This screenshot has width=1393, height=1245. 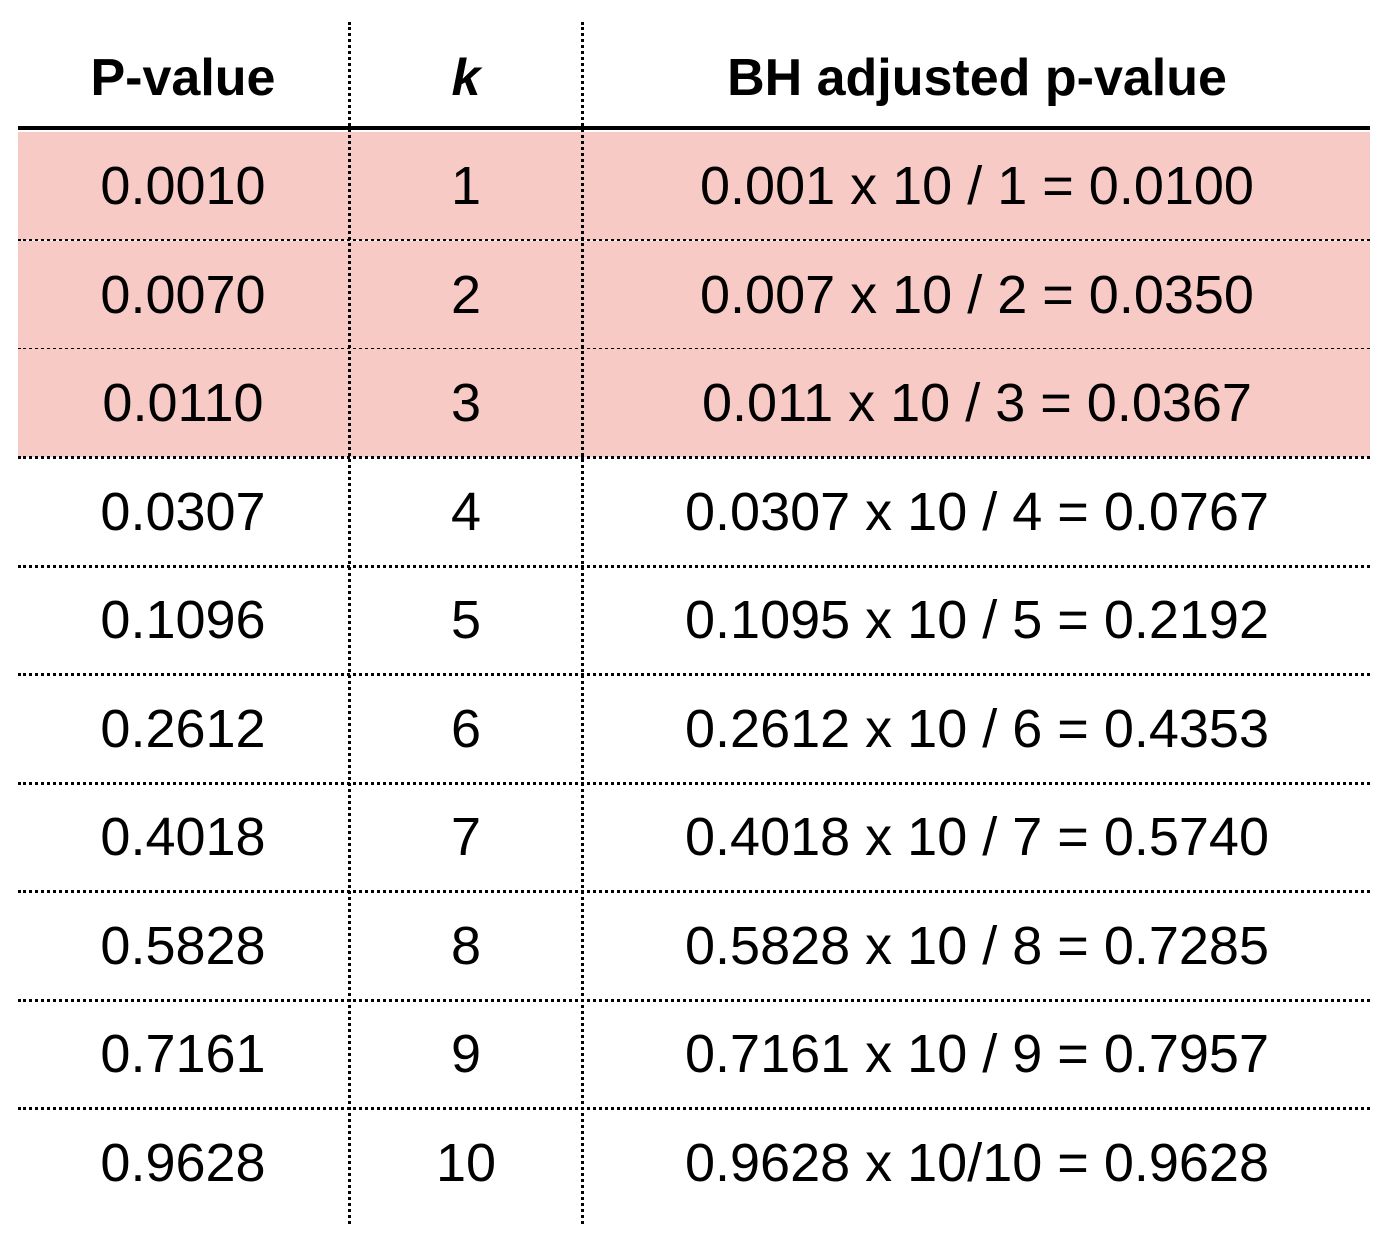 What do you see at coordinates (466, 294) in the screenshot?
I see `k-cell: 2` at bounding box center [466, 294].